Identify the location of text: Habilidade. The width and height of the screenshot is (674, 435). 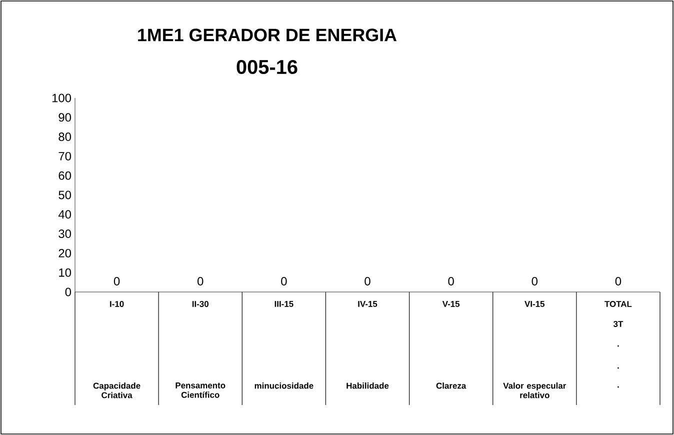
(367, 385).